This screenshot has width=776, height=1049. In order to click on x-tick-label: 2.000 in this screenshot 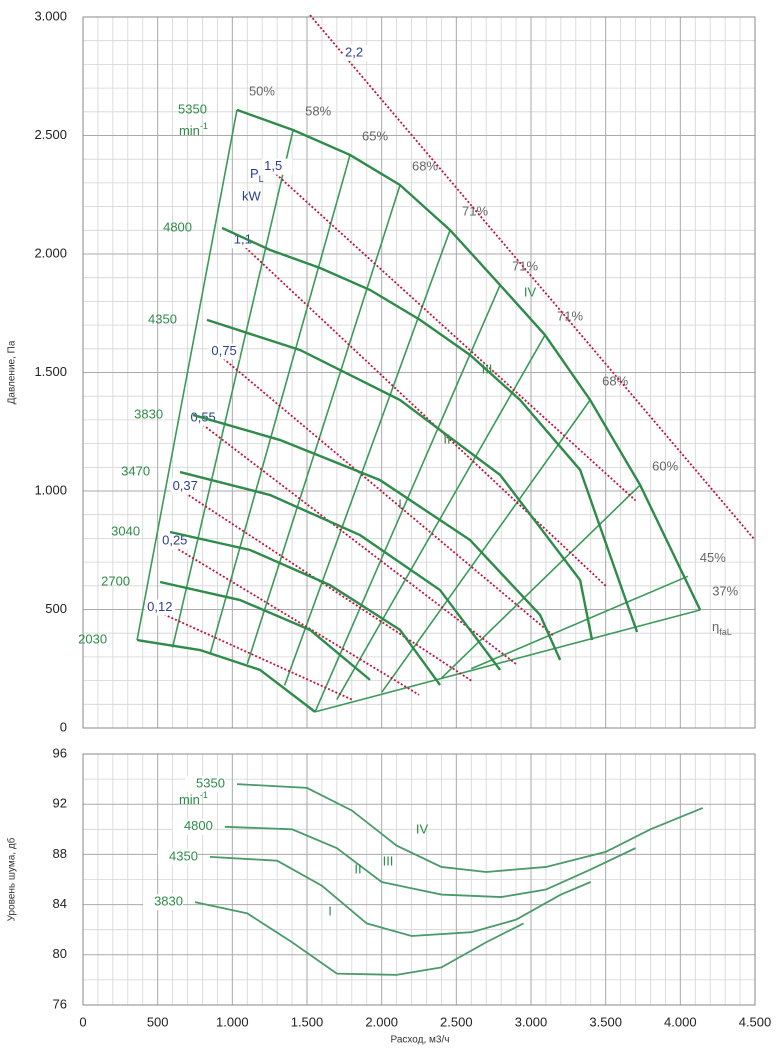, I will do `click(381, 1021)`.